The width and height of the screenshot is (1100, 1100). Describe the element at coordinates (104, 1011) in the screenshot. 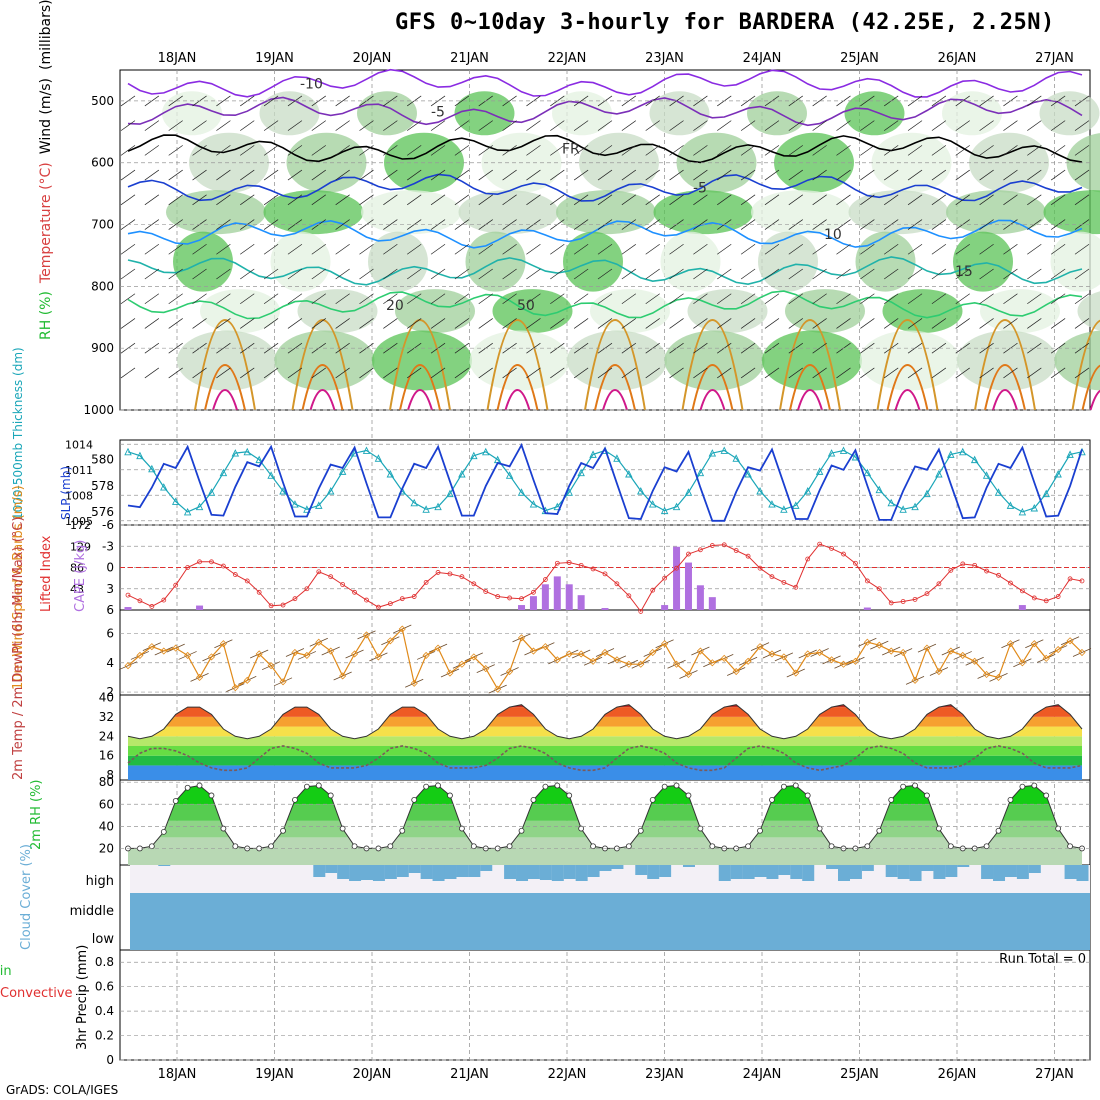

I see `precip-y-tick: 0.4` at that location.